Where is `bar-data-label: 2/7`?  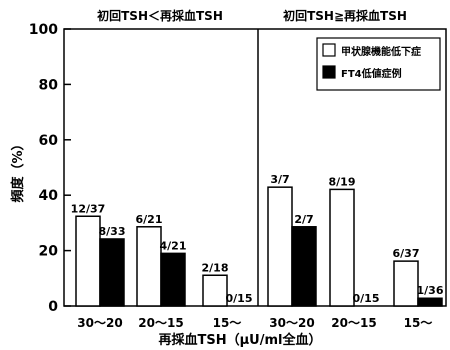
bar-data-label: 2/7 is located at coordinates (303, 219).